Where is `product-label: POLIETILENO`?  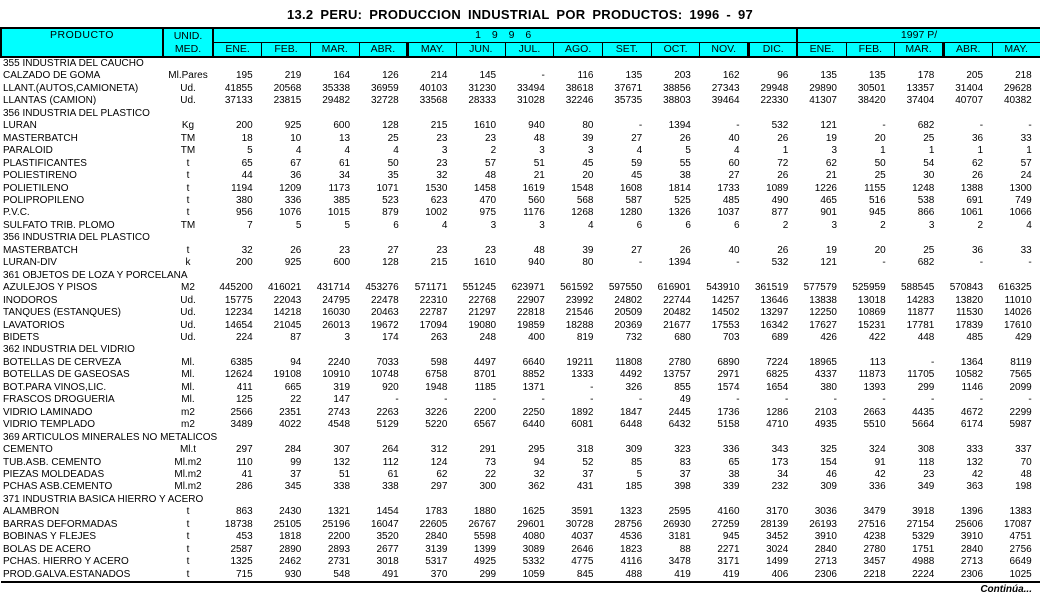
product-label: POLIETILENO is located at coordinates (36, 188).